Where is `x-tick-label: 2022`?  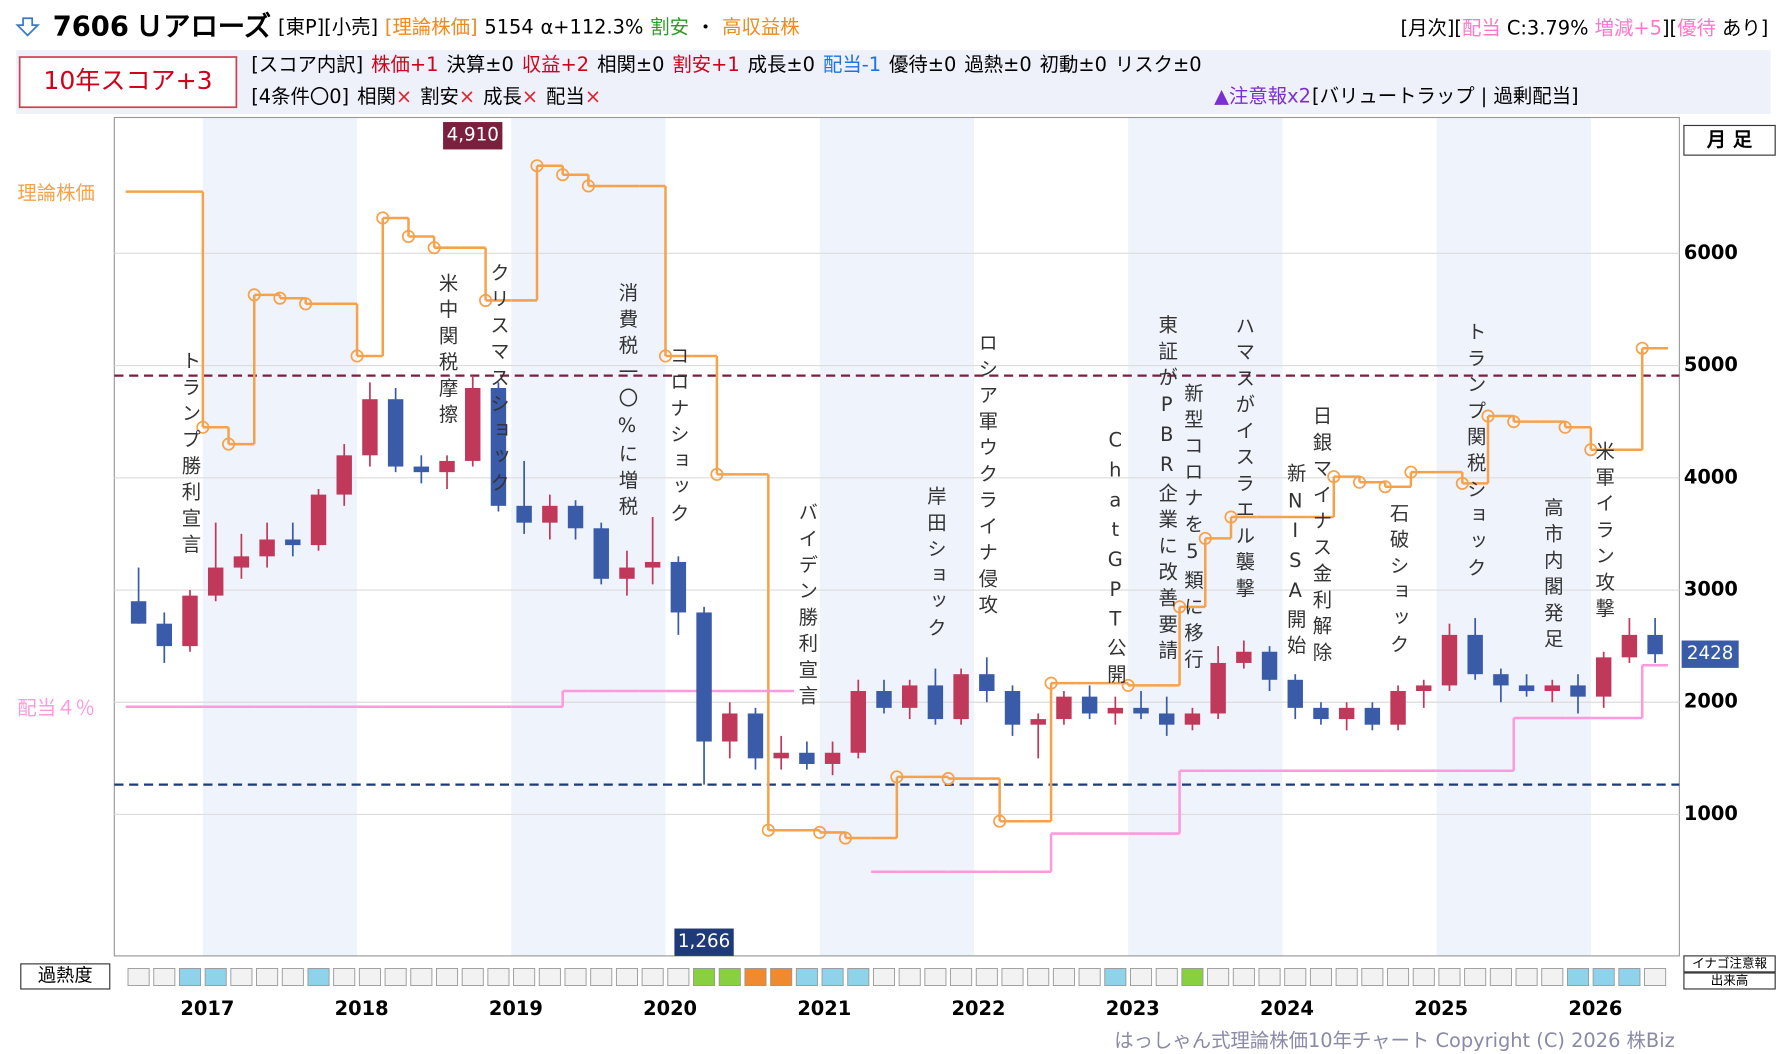
x-tick-label: 2022 is located at coordinates (979, 1008).